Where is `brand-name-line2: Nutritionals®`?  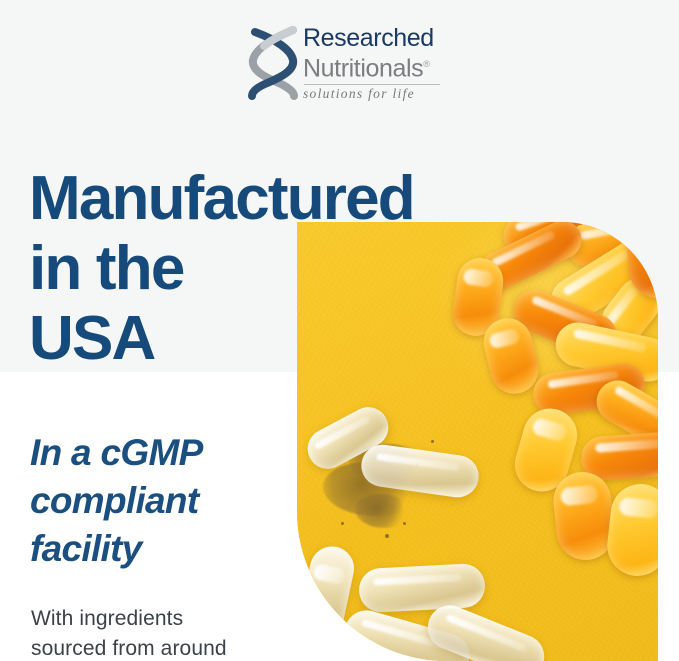
brand-name-line2: Nutritionals® is located at coordinates (371, 66).